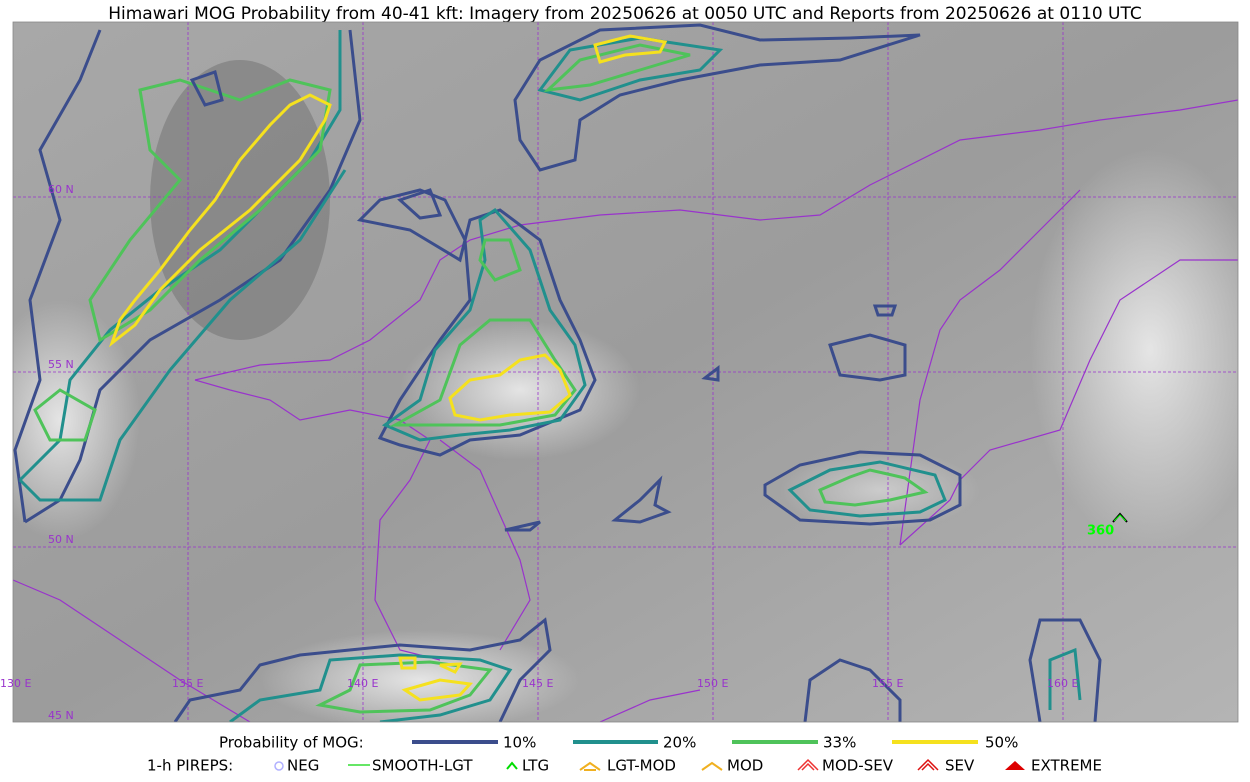 The image size is (1250, 782). Describe the element at coordinates (960, 766) in the screenshot. I see `legend-label: SEV` at that location.